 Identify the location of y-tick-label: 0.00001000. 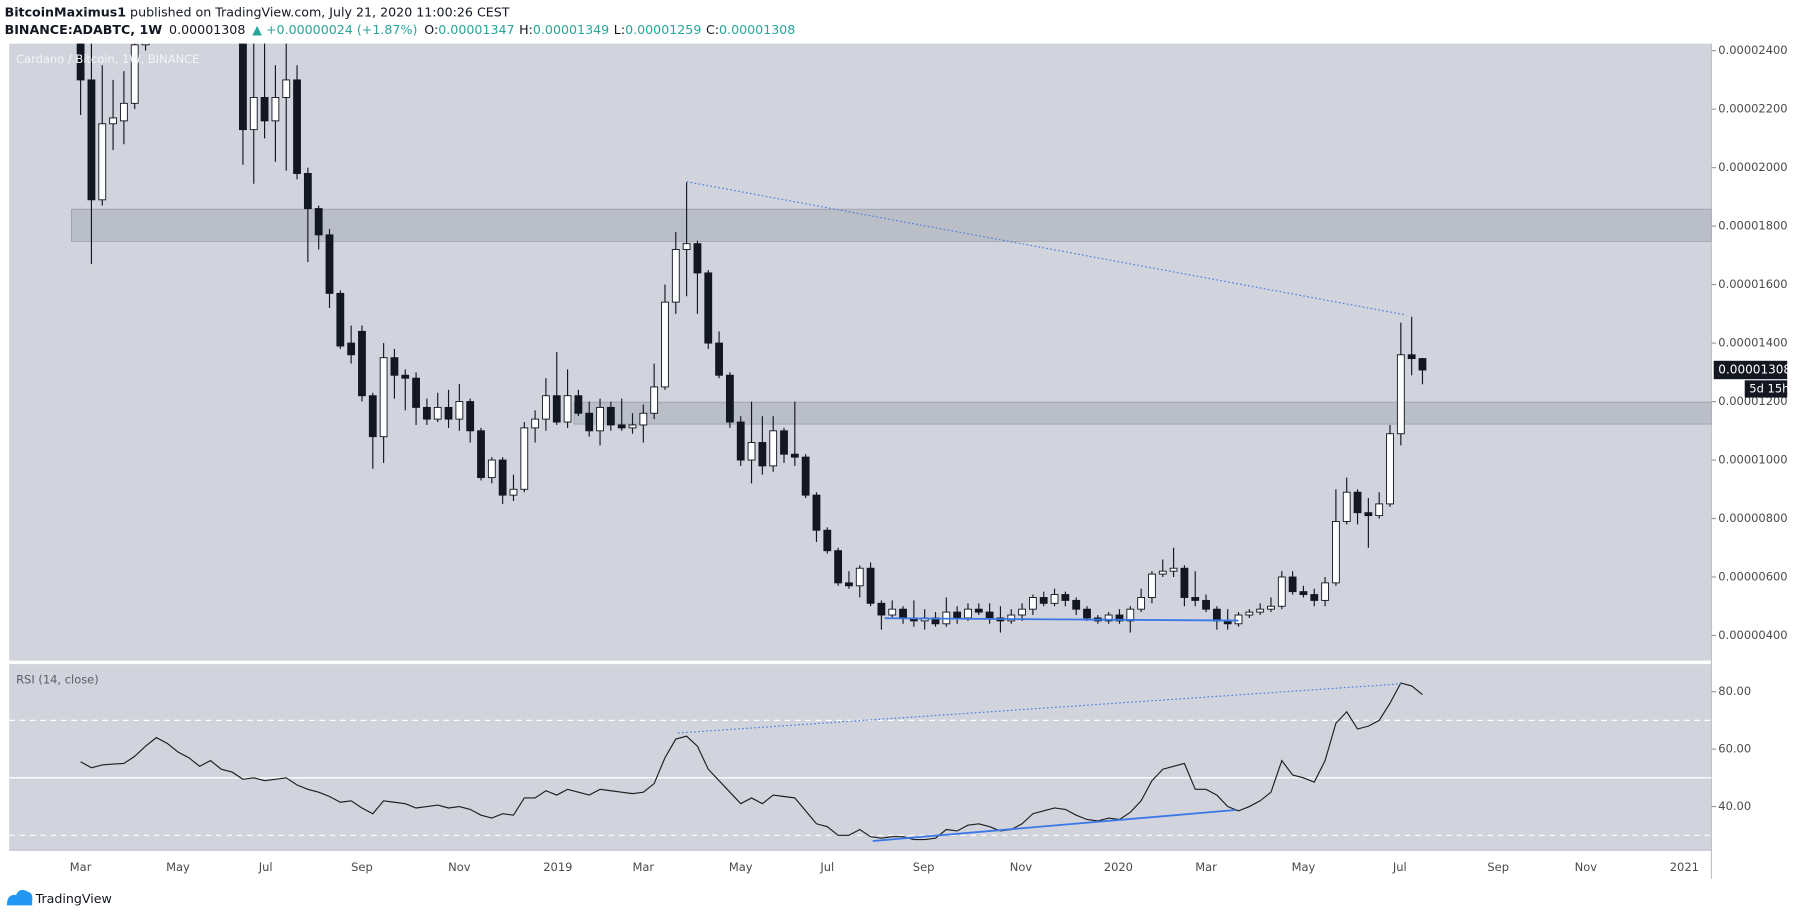
(1752, 460).